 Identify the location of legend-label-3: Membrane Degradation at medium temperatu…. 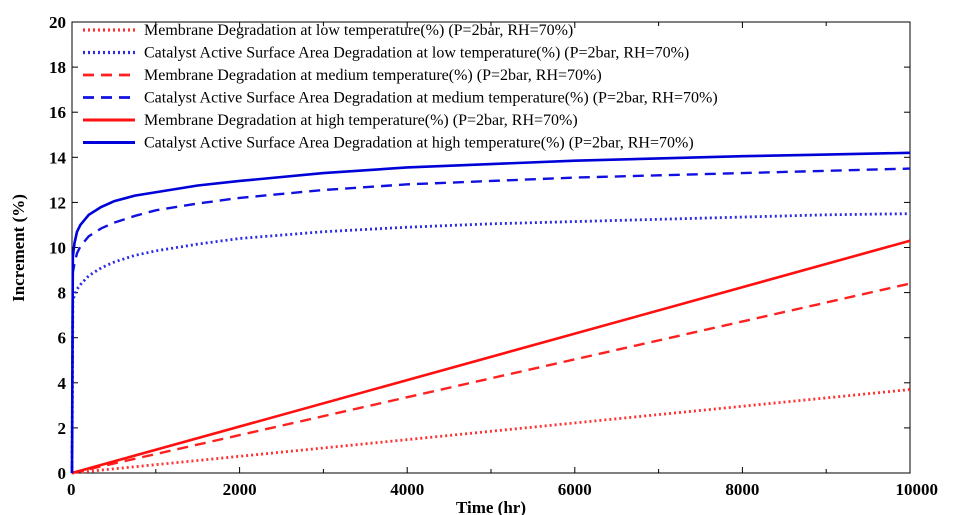
(373, 75).